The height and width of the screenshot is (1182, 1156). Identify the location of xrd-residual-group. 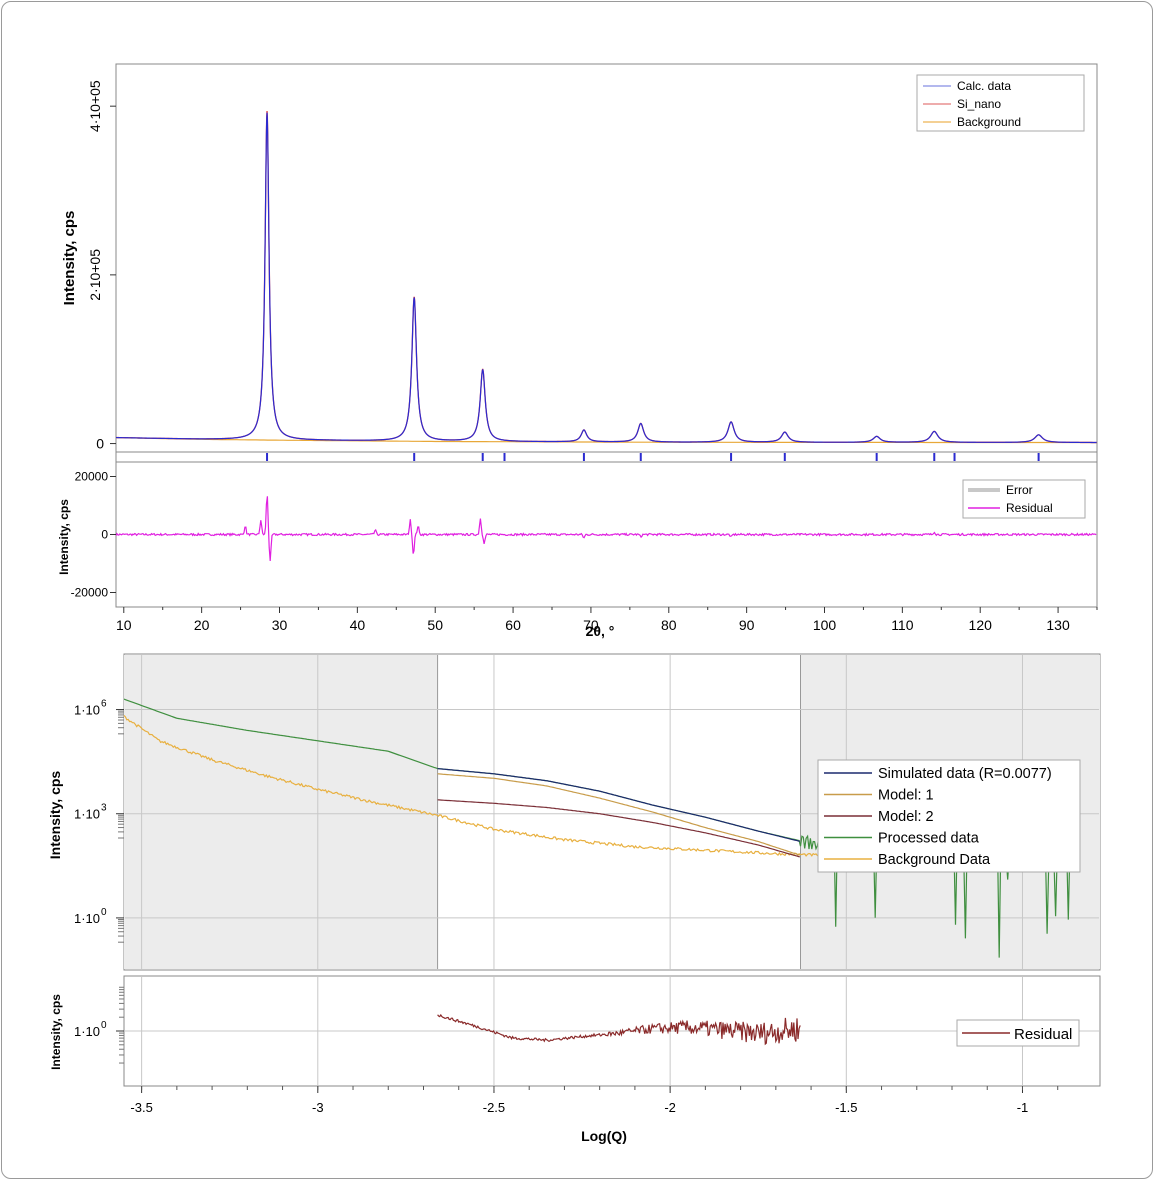
(606, 528).